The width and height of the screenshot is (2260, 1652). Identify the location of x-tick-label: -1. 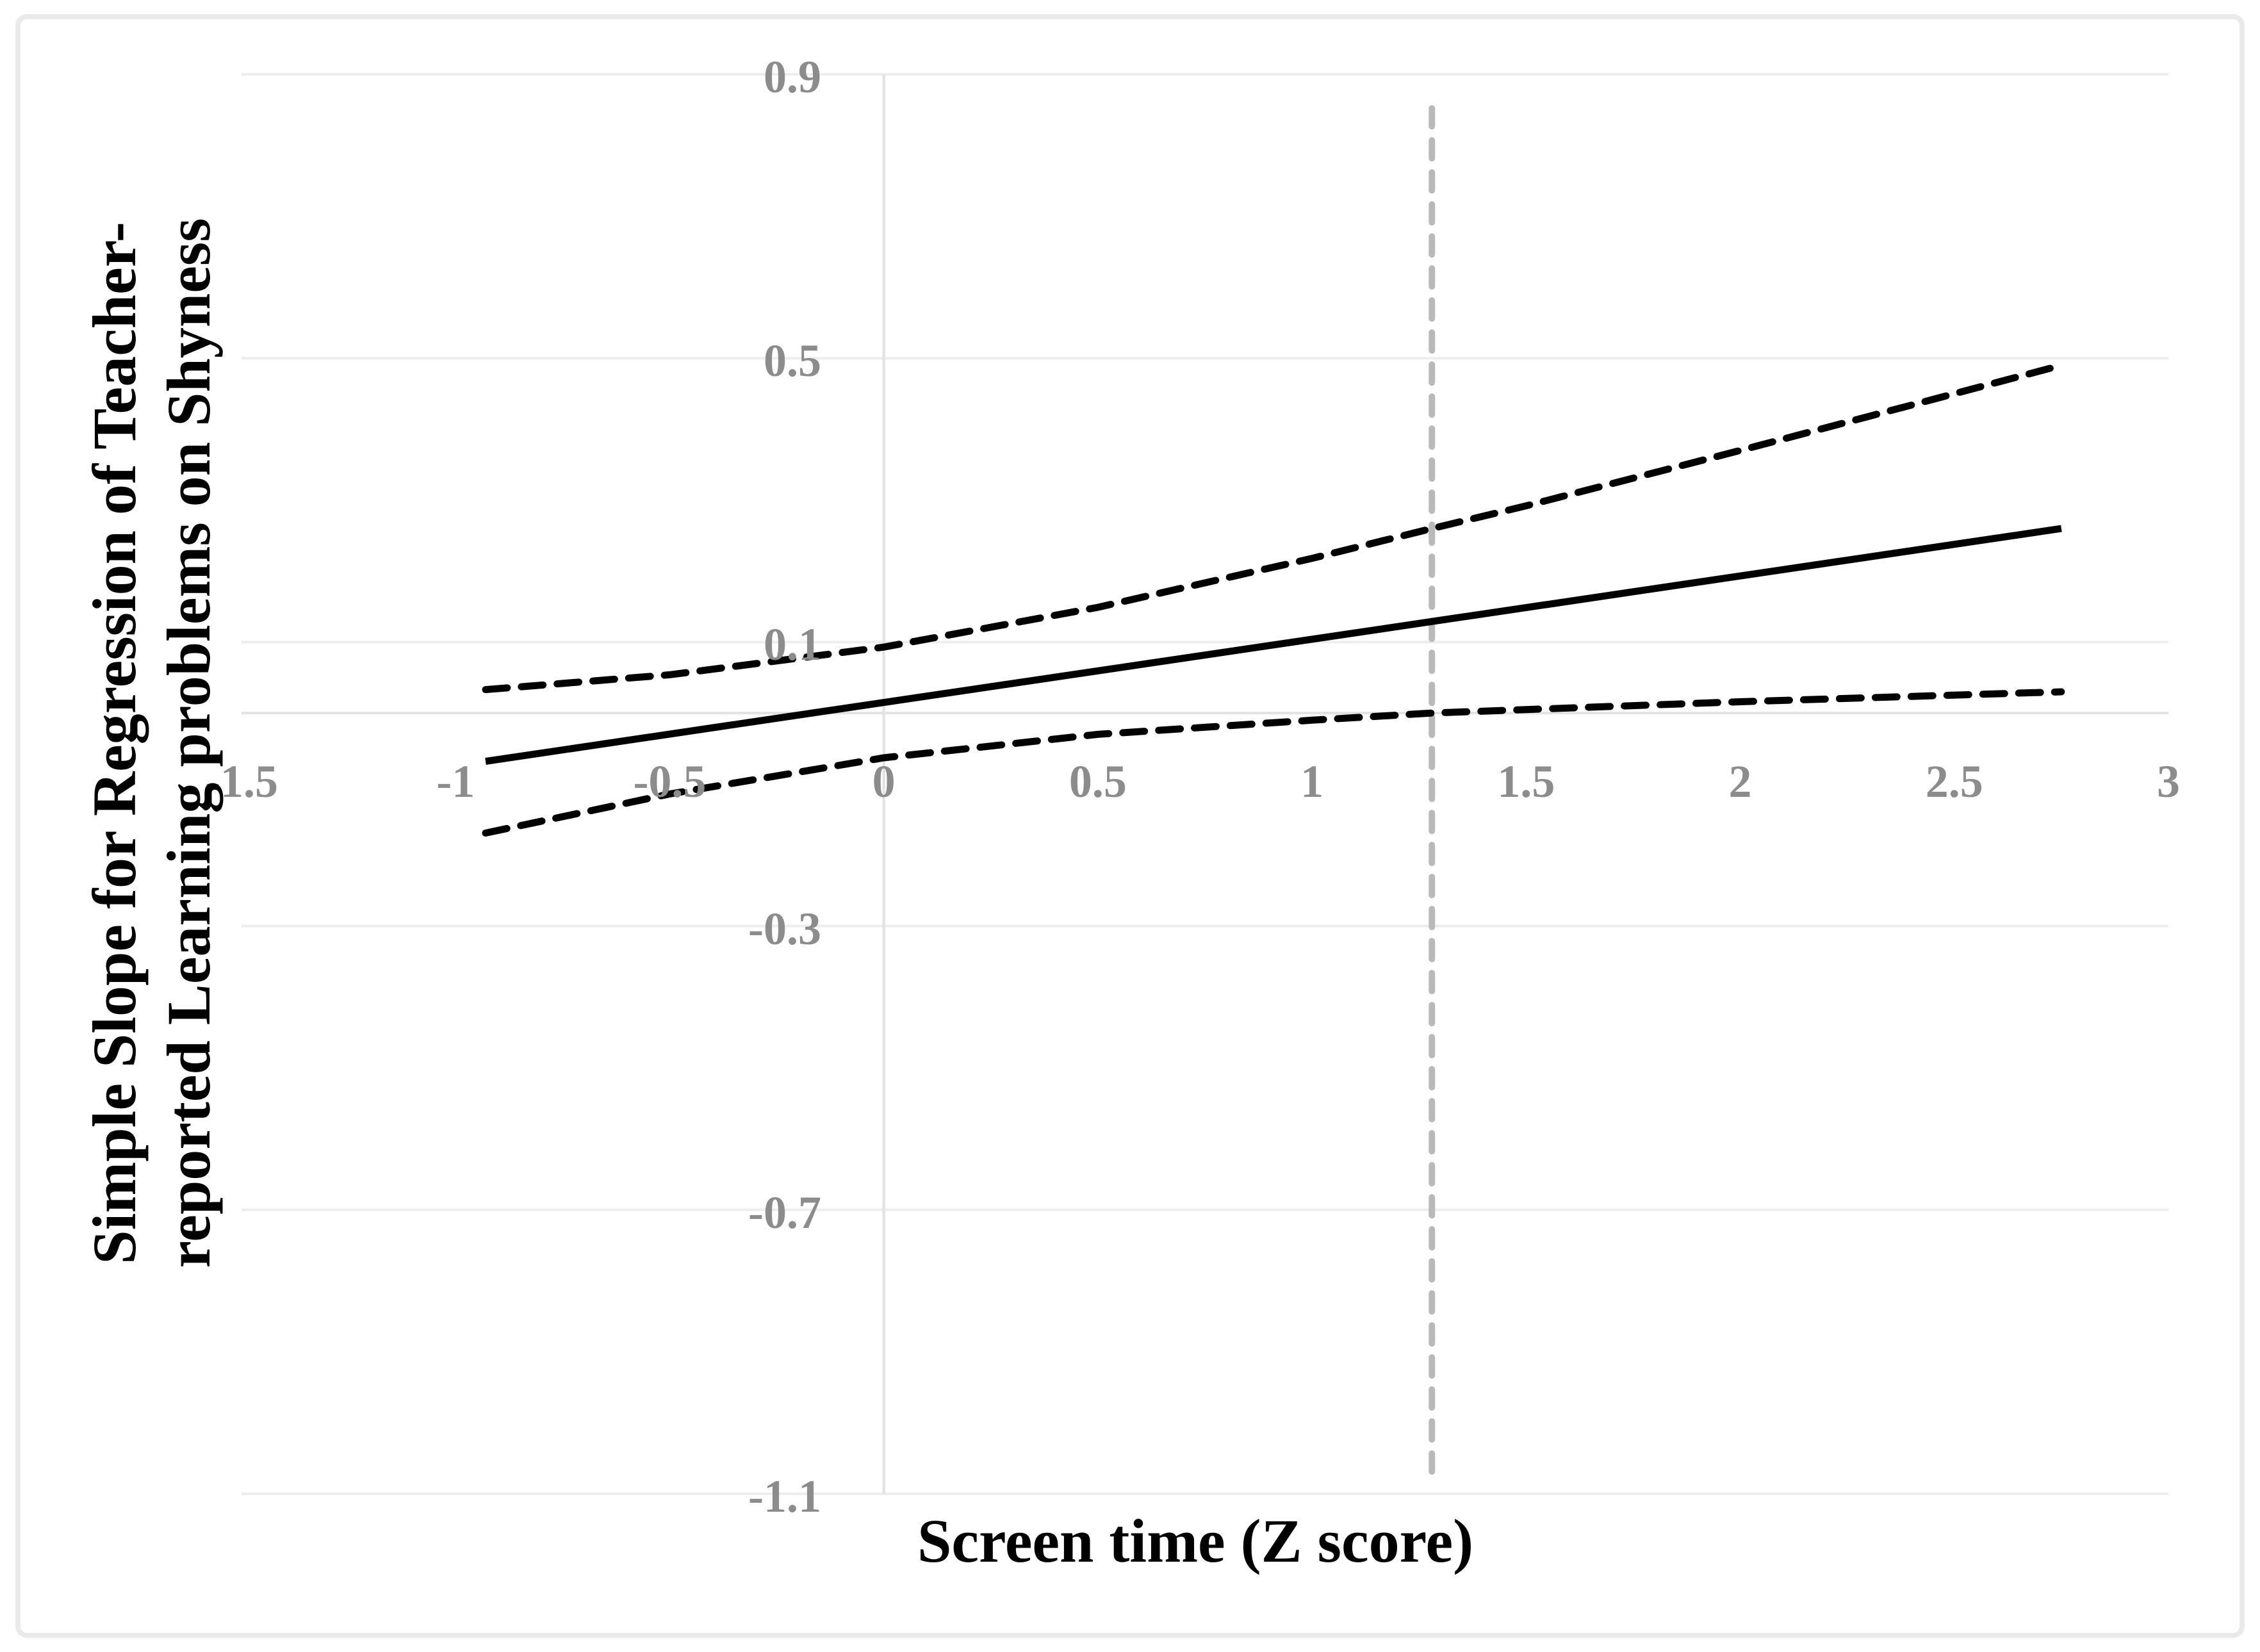
(455, 781).